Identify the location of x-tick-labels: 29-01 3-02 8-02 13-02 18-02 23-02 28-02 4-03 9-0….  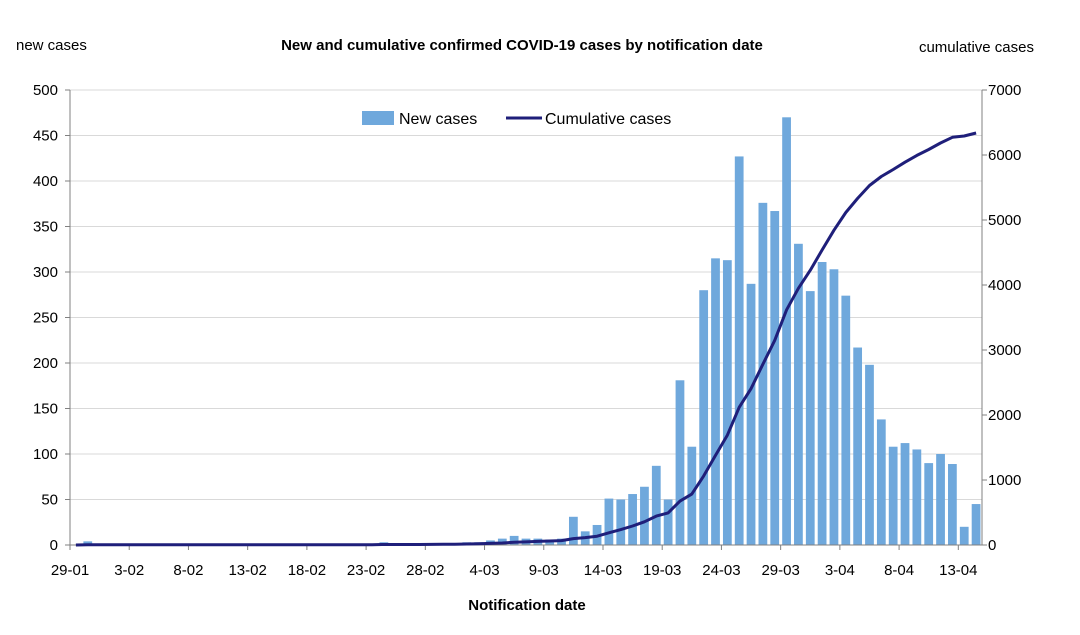
(514, 570).